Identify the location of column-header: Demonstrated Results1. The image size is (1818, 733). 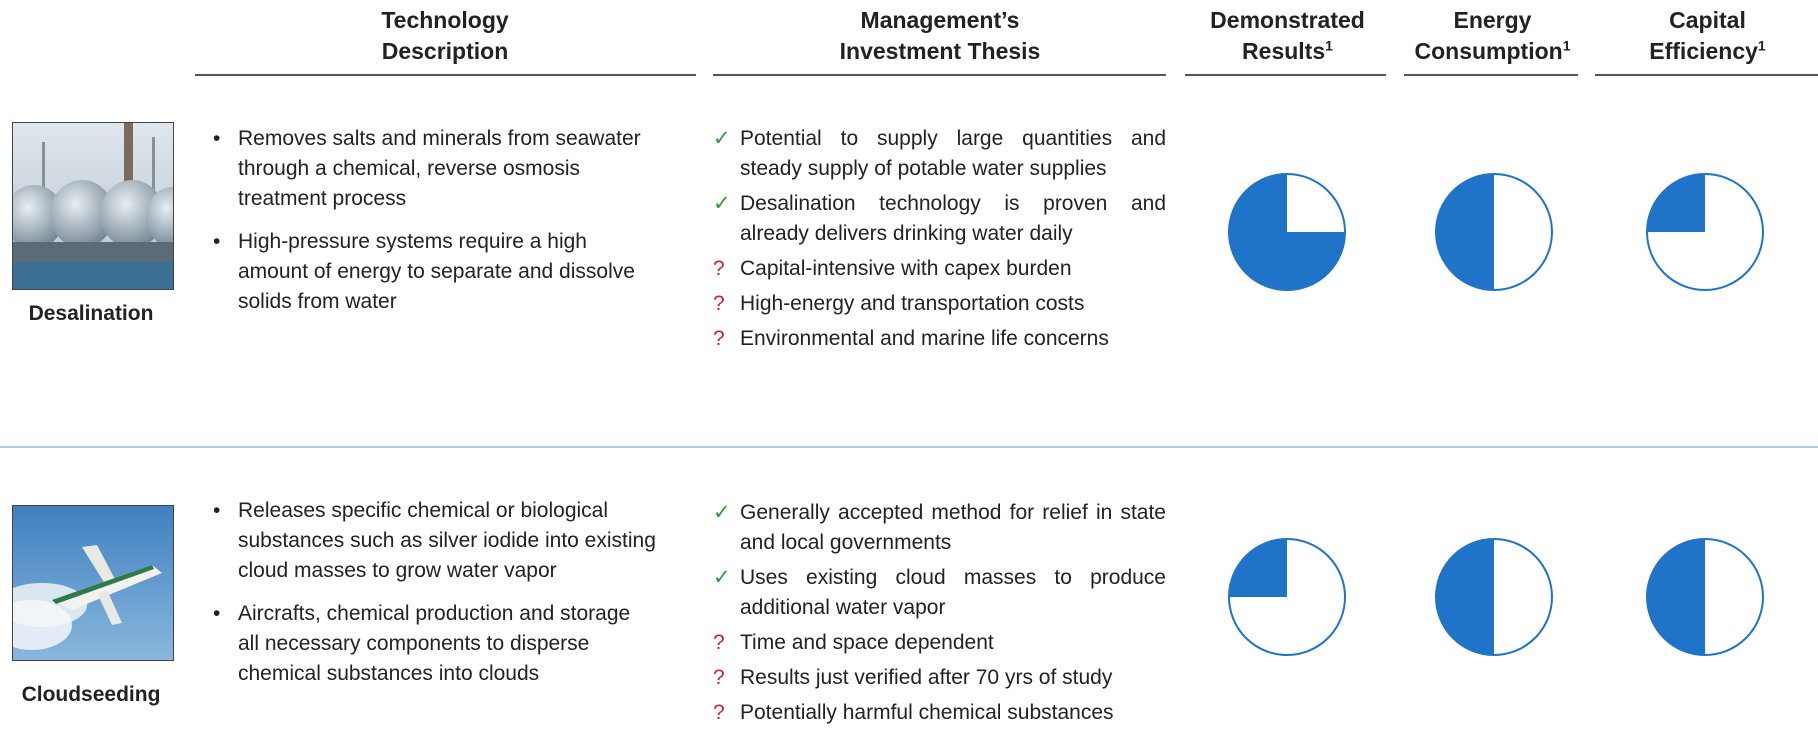
(1287, 35).